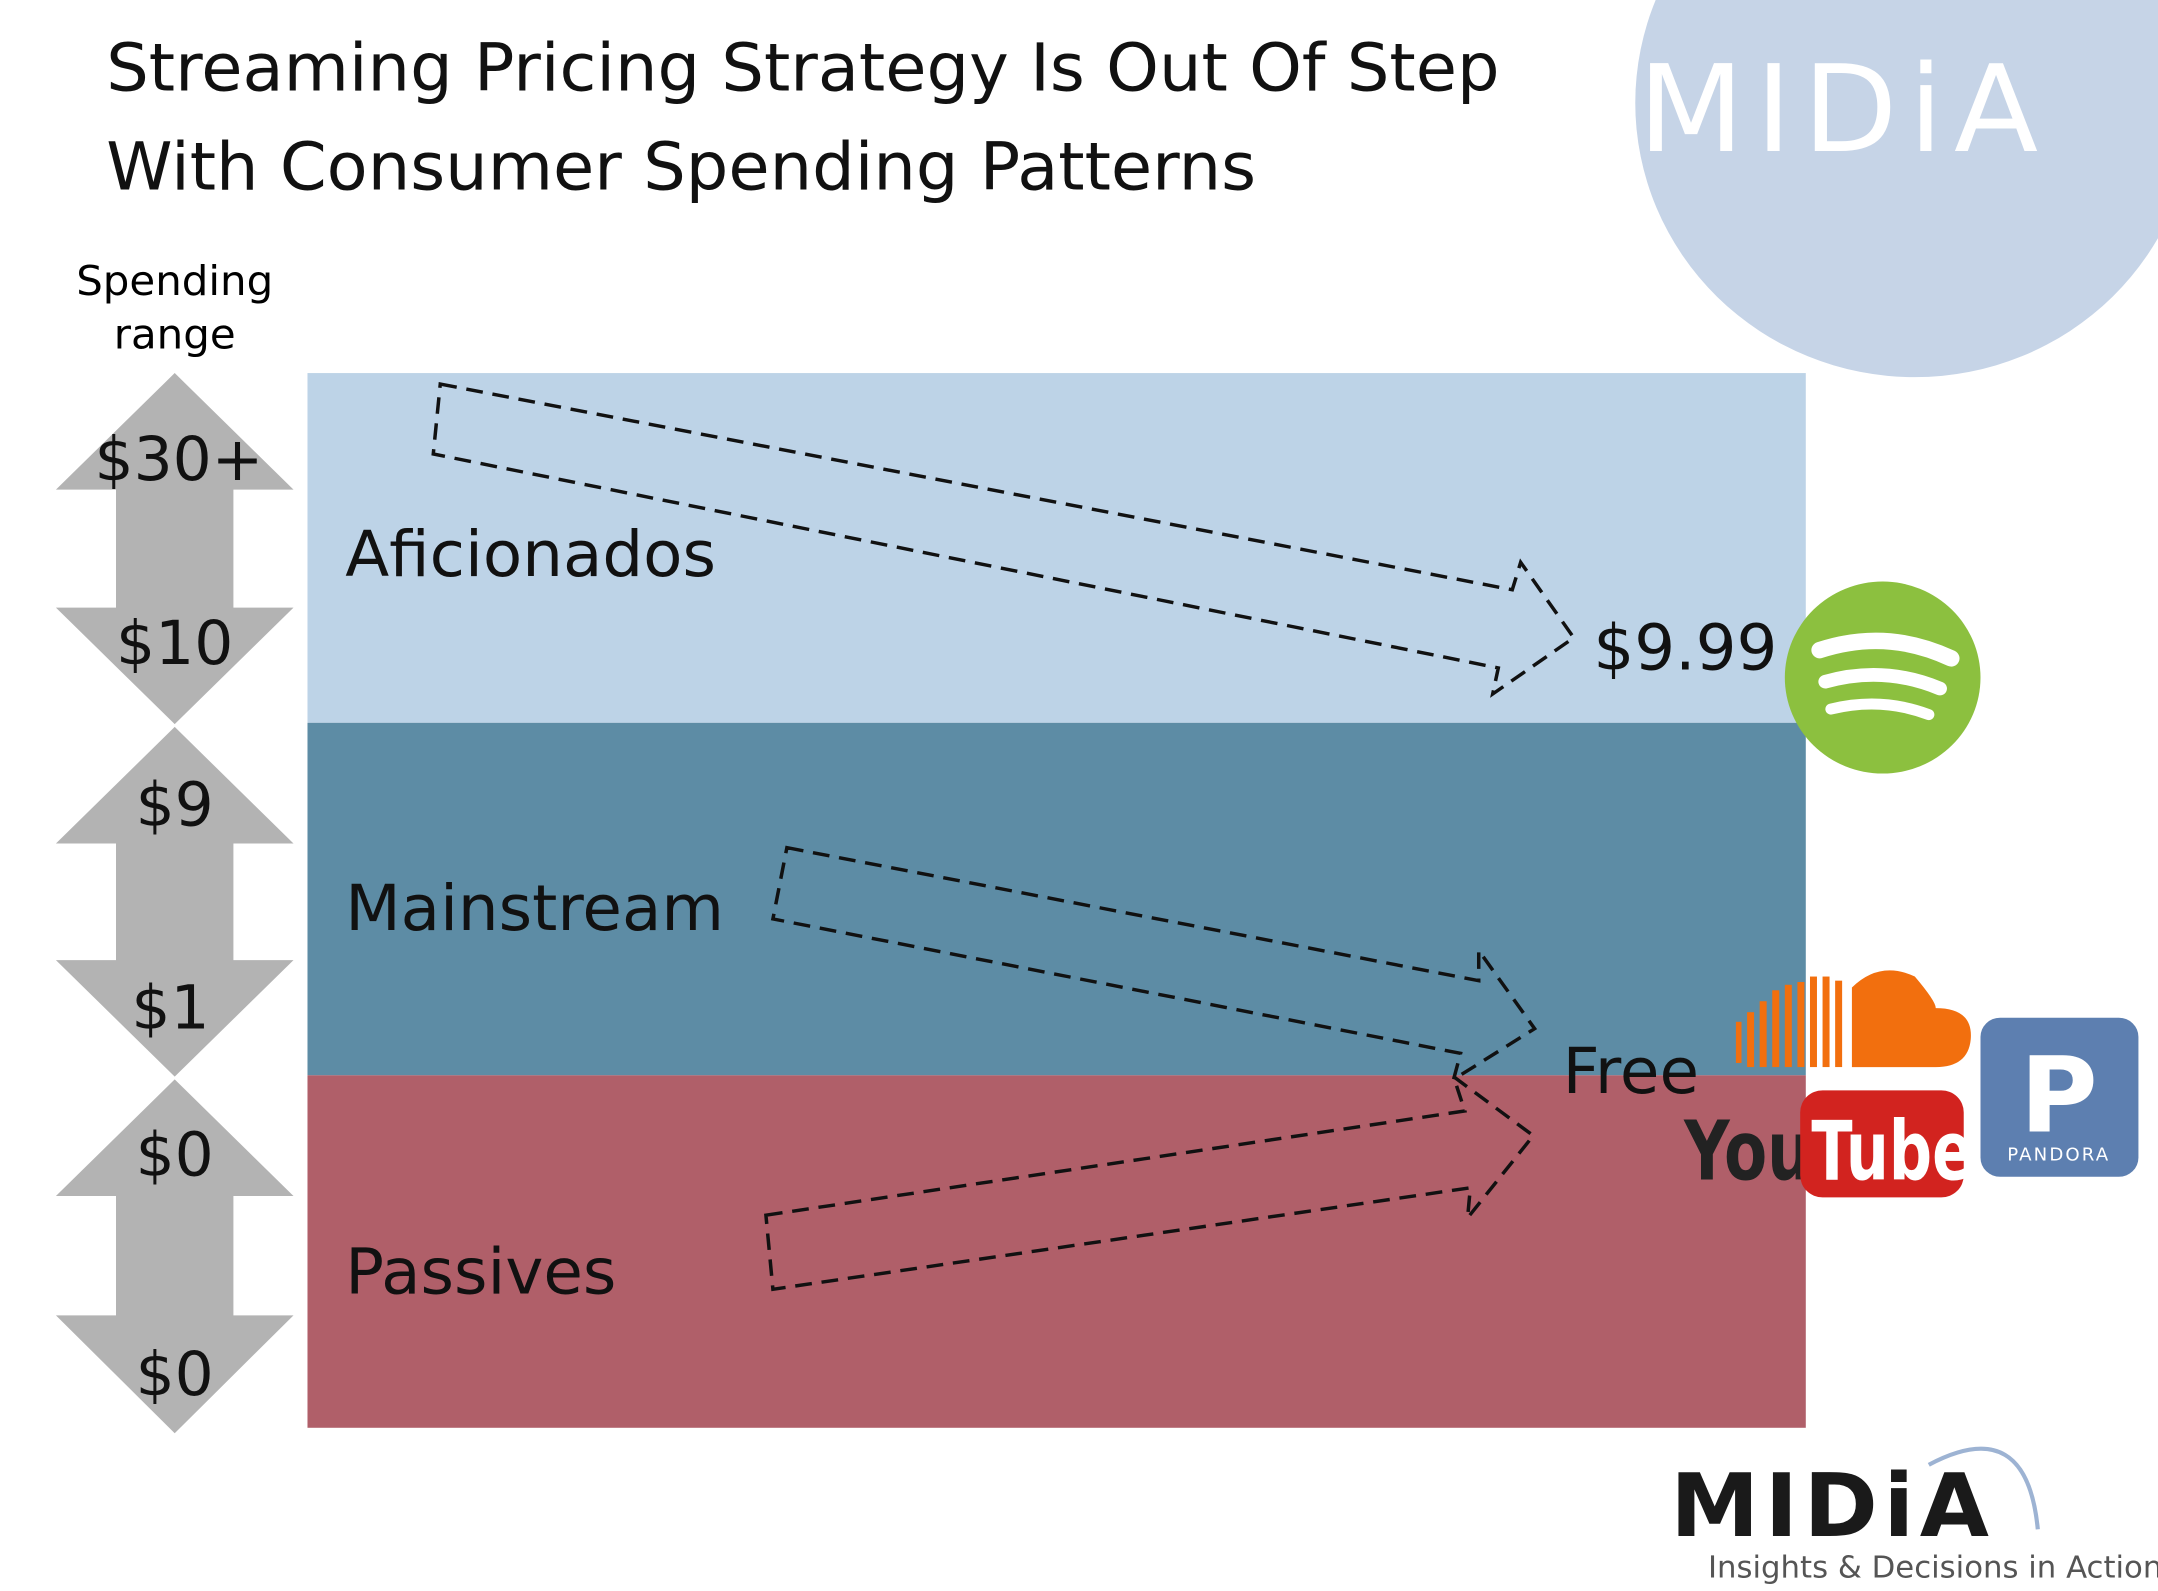 This screenshot has width=2158, height=1591. Describe the element at coordinates (1685, 648) in the screenshot. I see `price-label: $9.99` at that location.